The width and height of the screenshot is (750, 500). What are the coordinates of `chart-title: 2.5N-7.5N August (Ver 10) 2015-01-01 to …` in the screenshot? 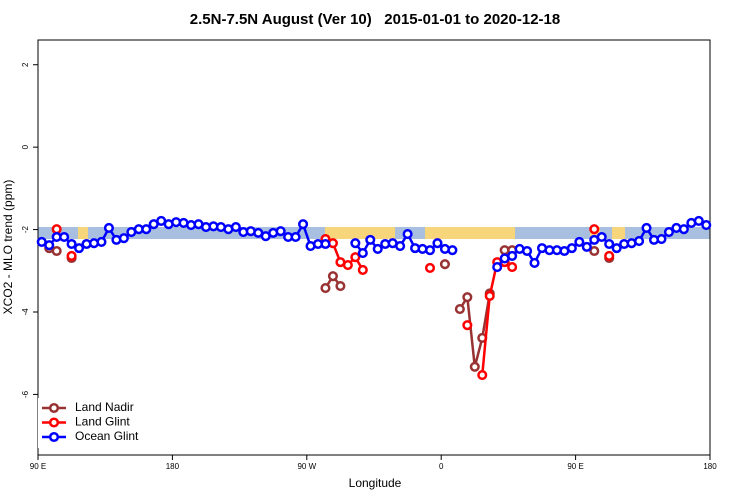 It's located at (375, 19).